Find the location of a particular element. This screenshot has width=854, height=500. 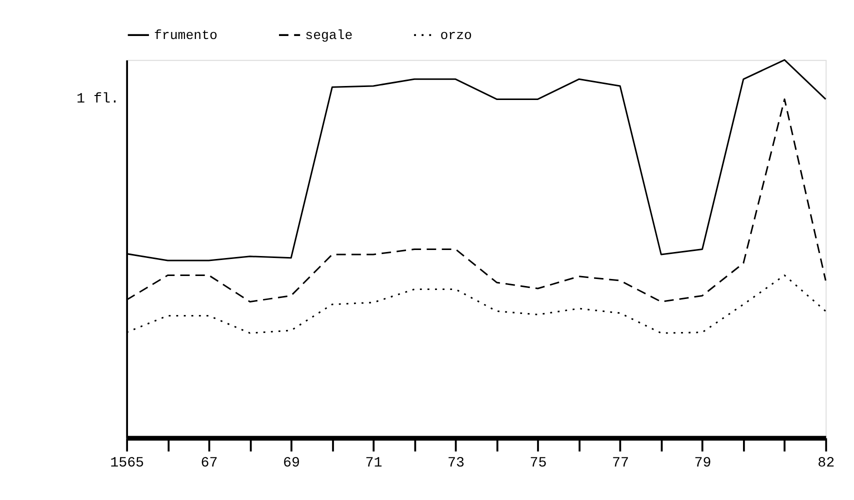

x-tick-label: 69 is located at coordinates (291, 464).